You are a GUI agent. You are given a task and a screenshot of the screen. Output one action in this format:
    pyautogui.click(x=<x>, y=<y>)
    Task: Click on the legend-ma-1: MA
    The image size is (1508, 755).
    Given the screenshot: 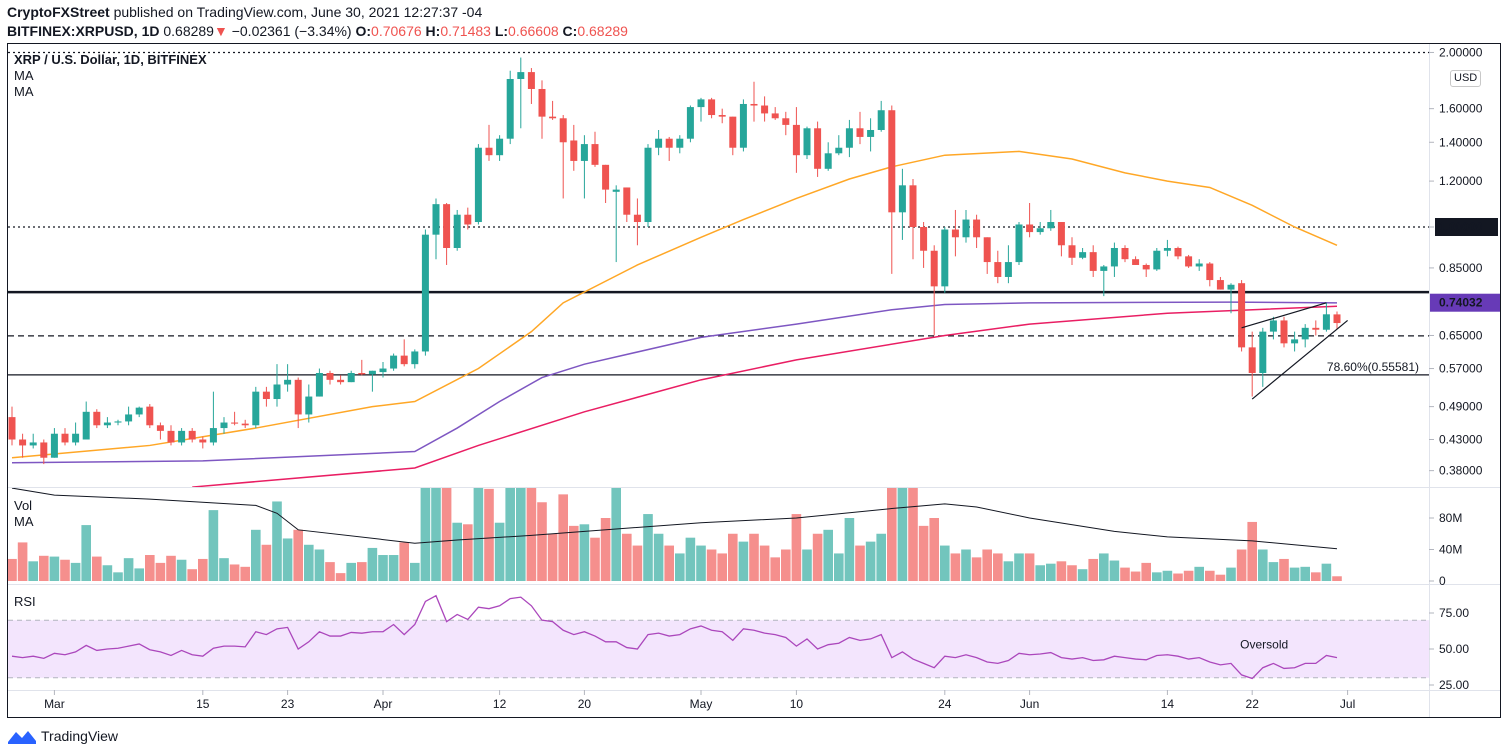 What is the action you would take?
    pyautogui.click(x=24, y=75)
    